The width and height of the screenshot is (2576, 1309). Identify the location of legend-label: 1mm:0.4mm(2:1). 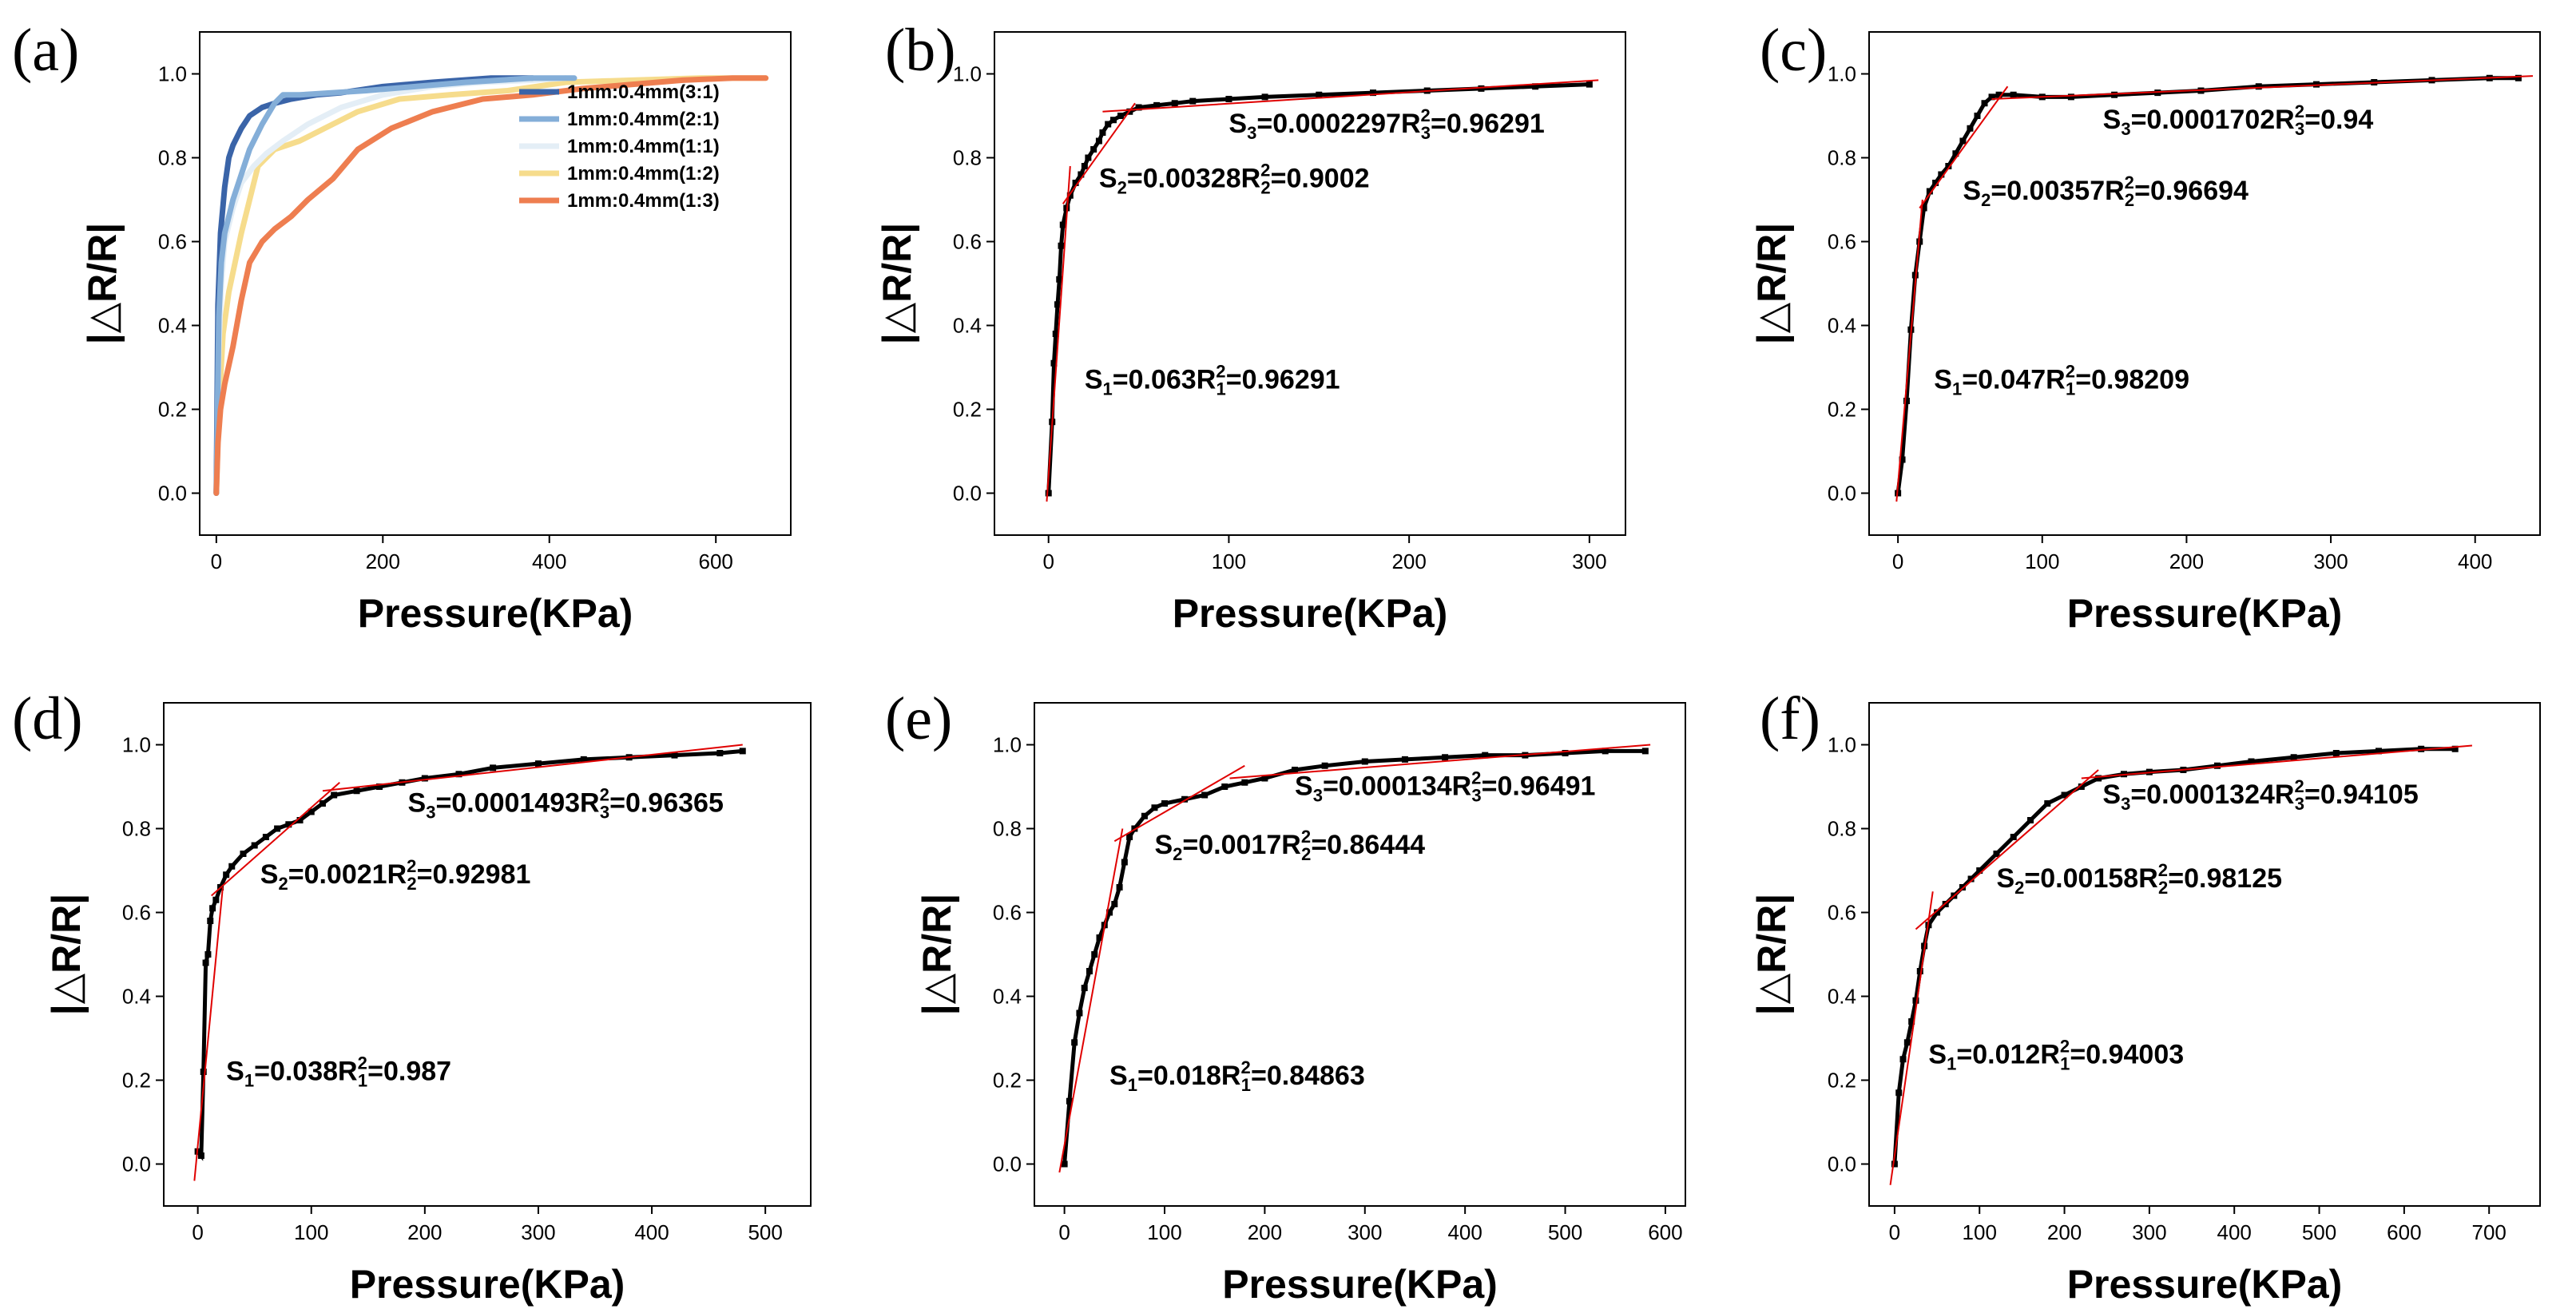
(643, 119).